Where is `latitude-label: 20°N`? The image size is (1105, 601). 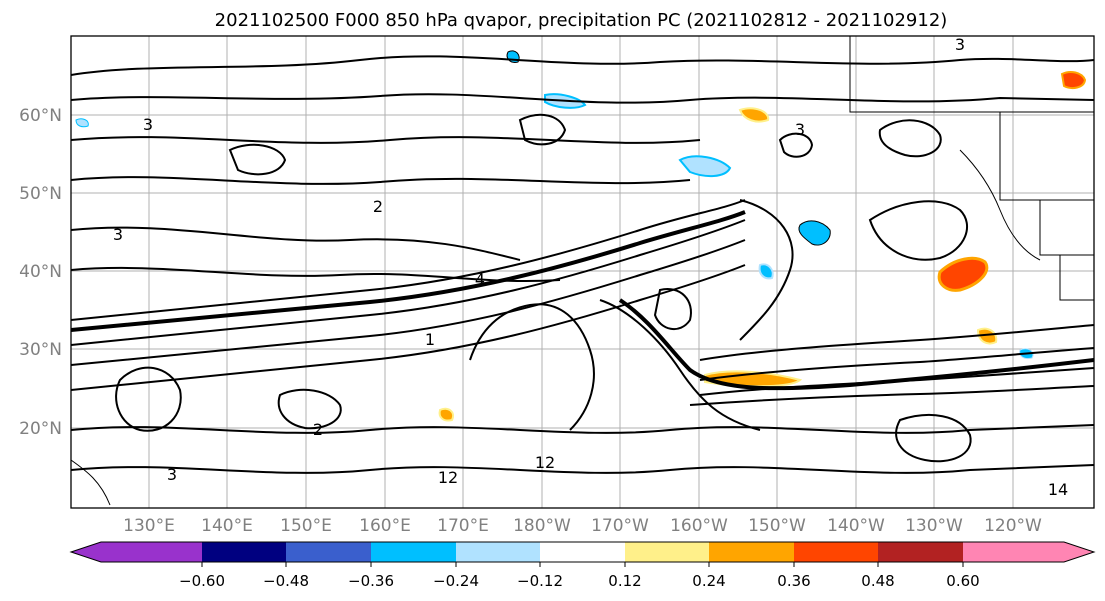
latitude-label: 20°N is located at coordinates (40, 429).